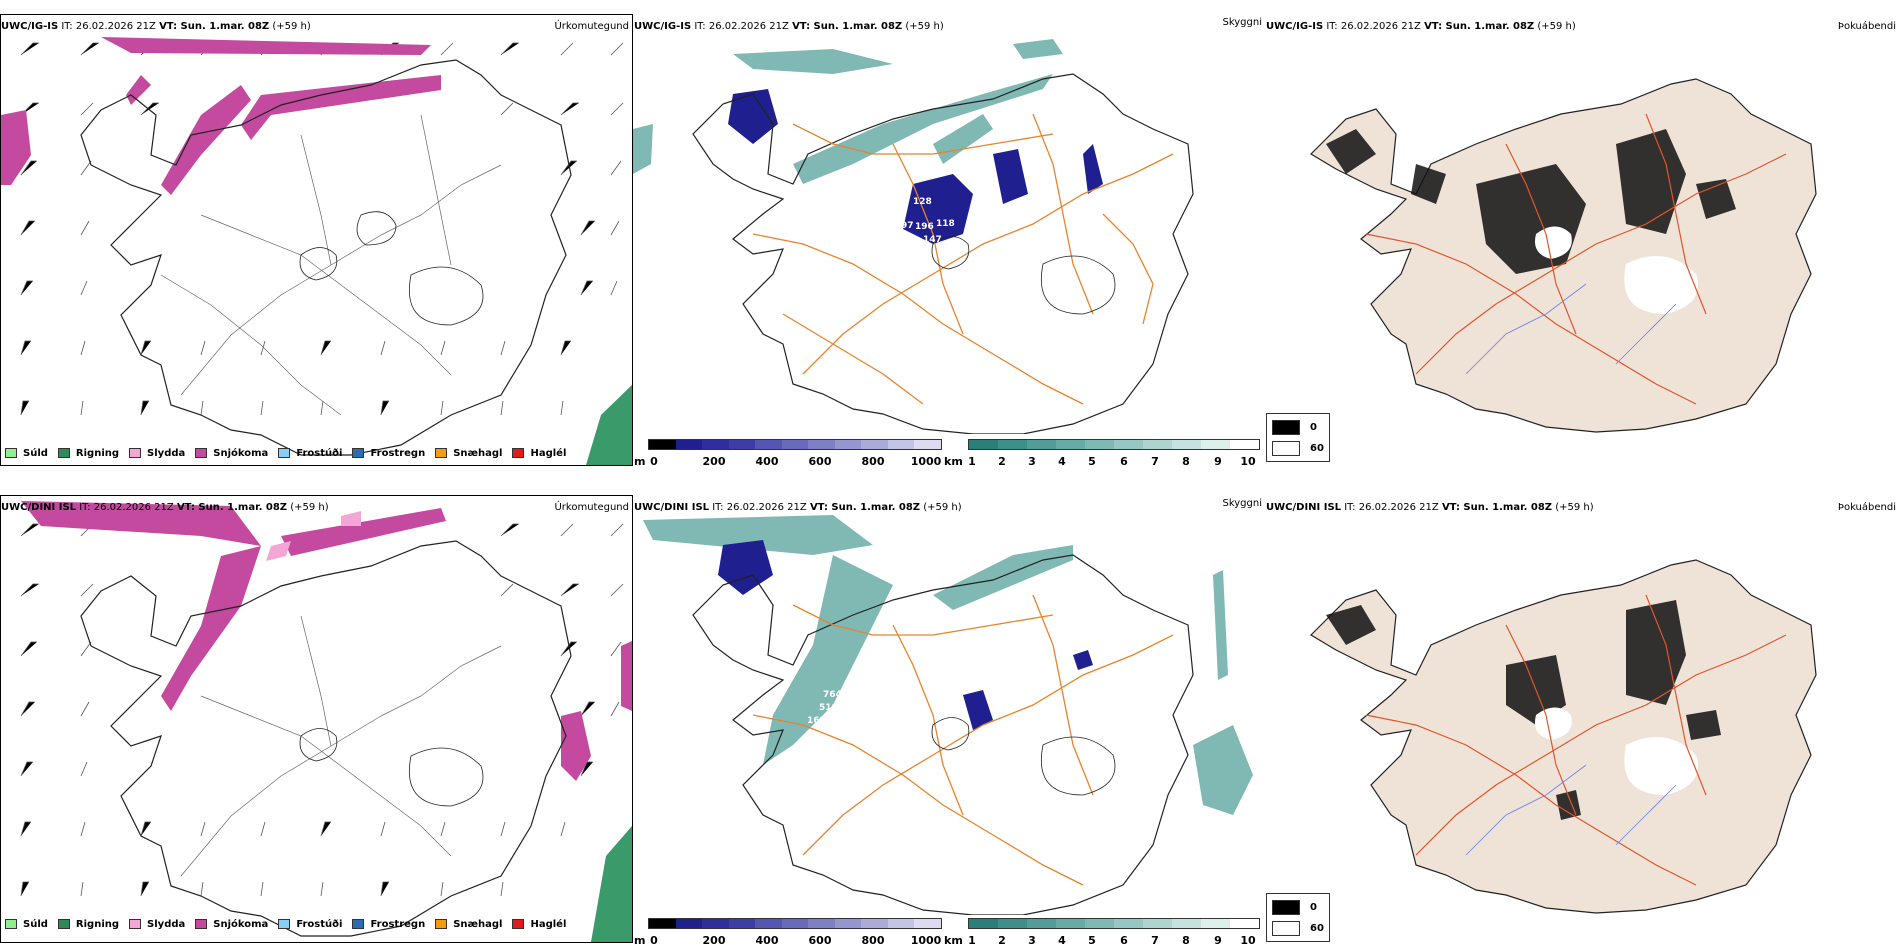 Image resolution: width=1900 pixels, height=950 pixels. I want to click on iceland-landmass, so click(1563, 736).